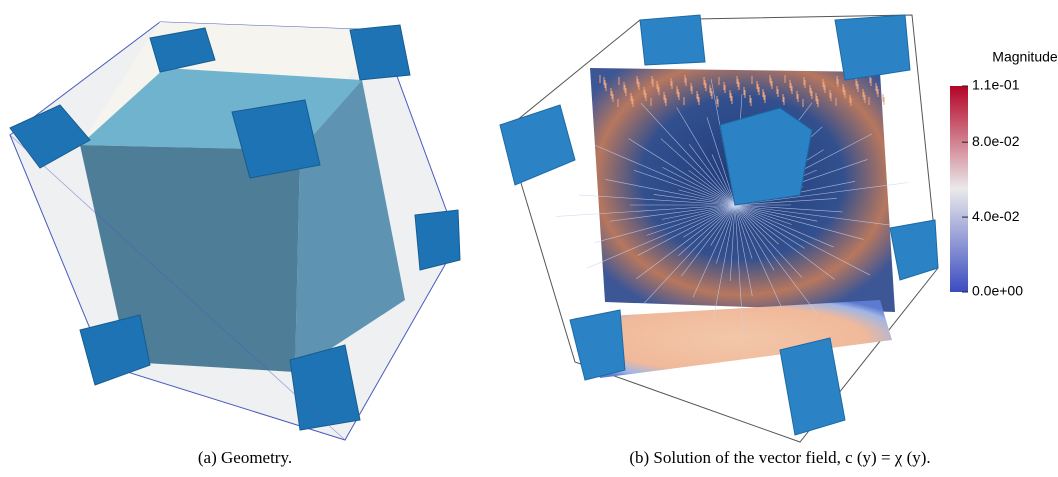  Describe the element at coordinates (997, 291) in the screenshot. I see `colorbar-tick-label: 0.0e+00` at that location.